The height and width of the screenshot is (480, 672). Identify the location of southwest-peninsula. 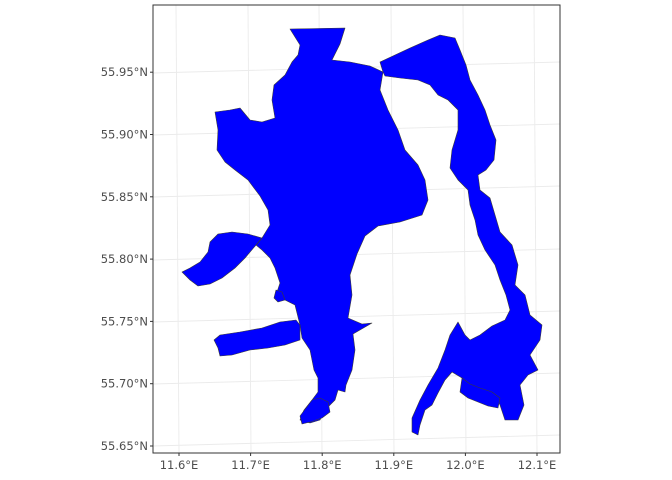
(257, 338).